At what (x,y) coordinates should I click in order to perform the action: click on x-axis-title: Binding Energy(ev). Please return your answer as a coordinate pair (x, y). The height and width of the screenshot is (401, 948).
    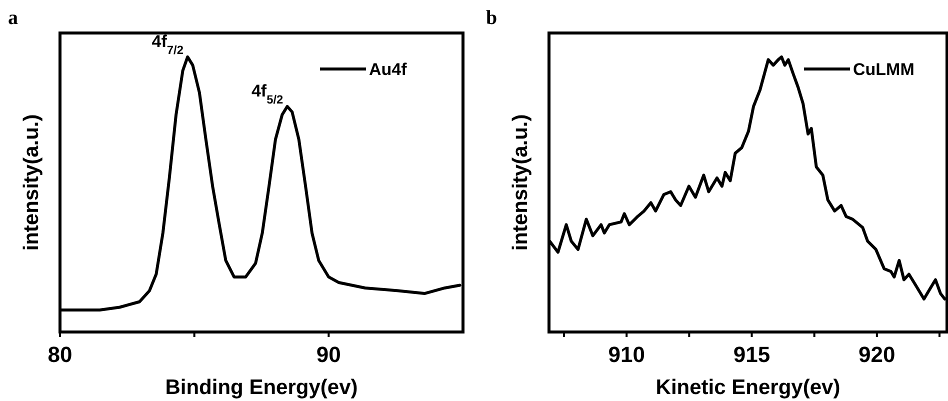
    Looking at the image, I should click on (261, 387).